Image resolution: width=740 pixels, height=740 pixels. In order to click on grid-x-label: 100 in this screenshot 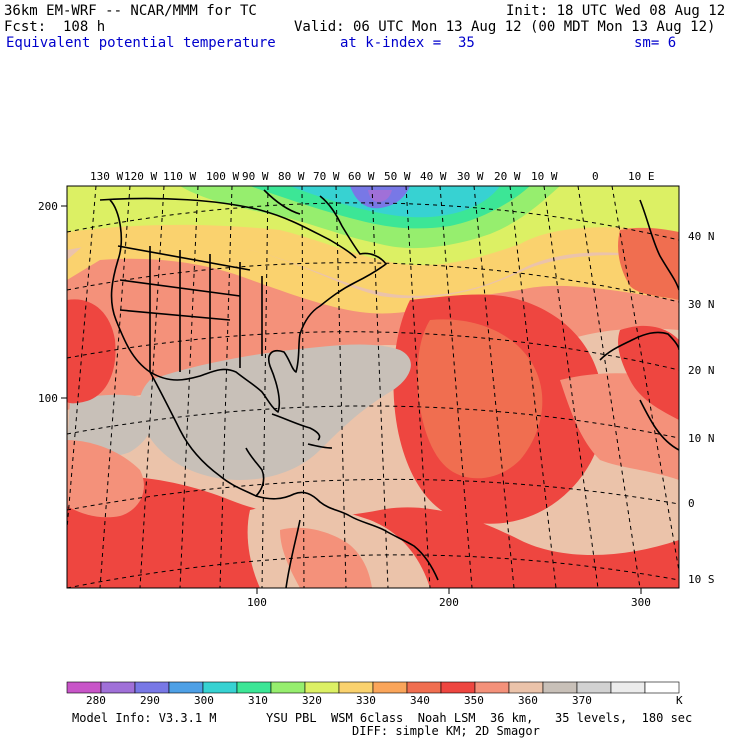, I will do `click(257, 602)`.